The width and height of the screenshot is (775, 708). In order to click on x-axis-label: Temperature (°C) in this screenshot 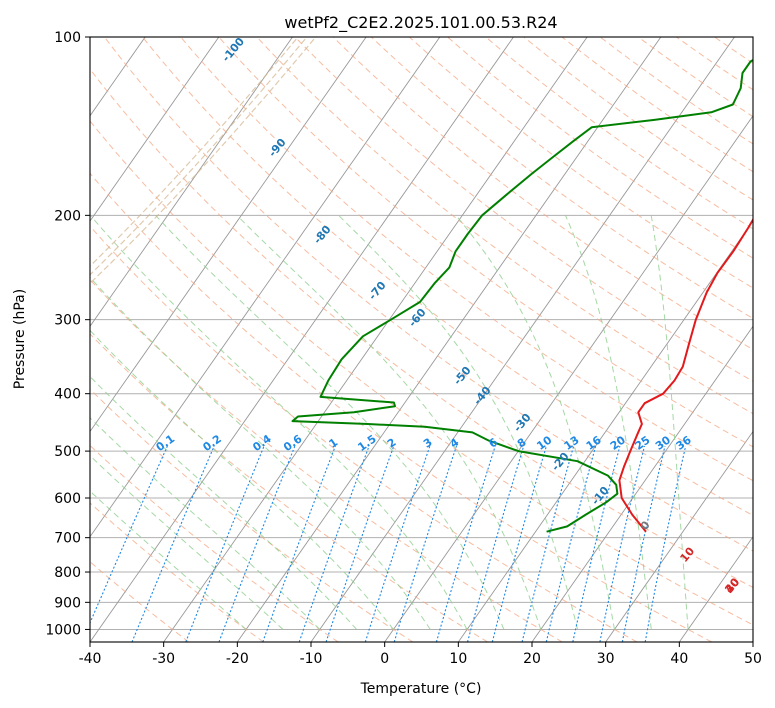, I will do `click(421, 689)`.